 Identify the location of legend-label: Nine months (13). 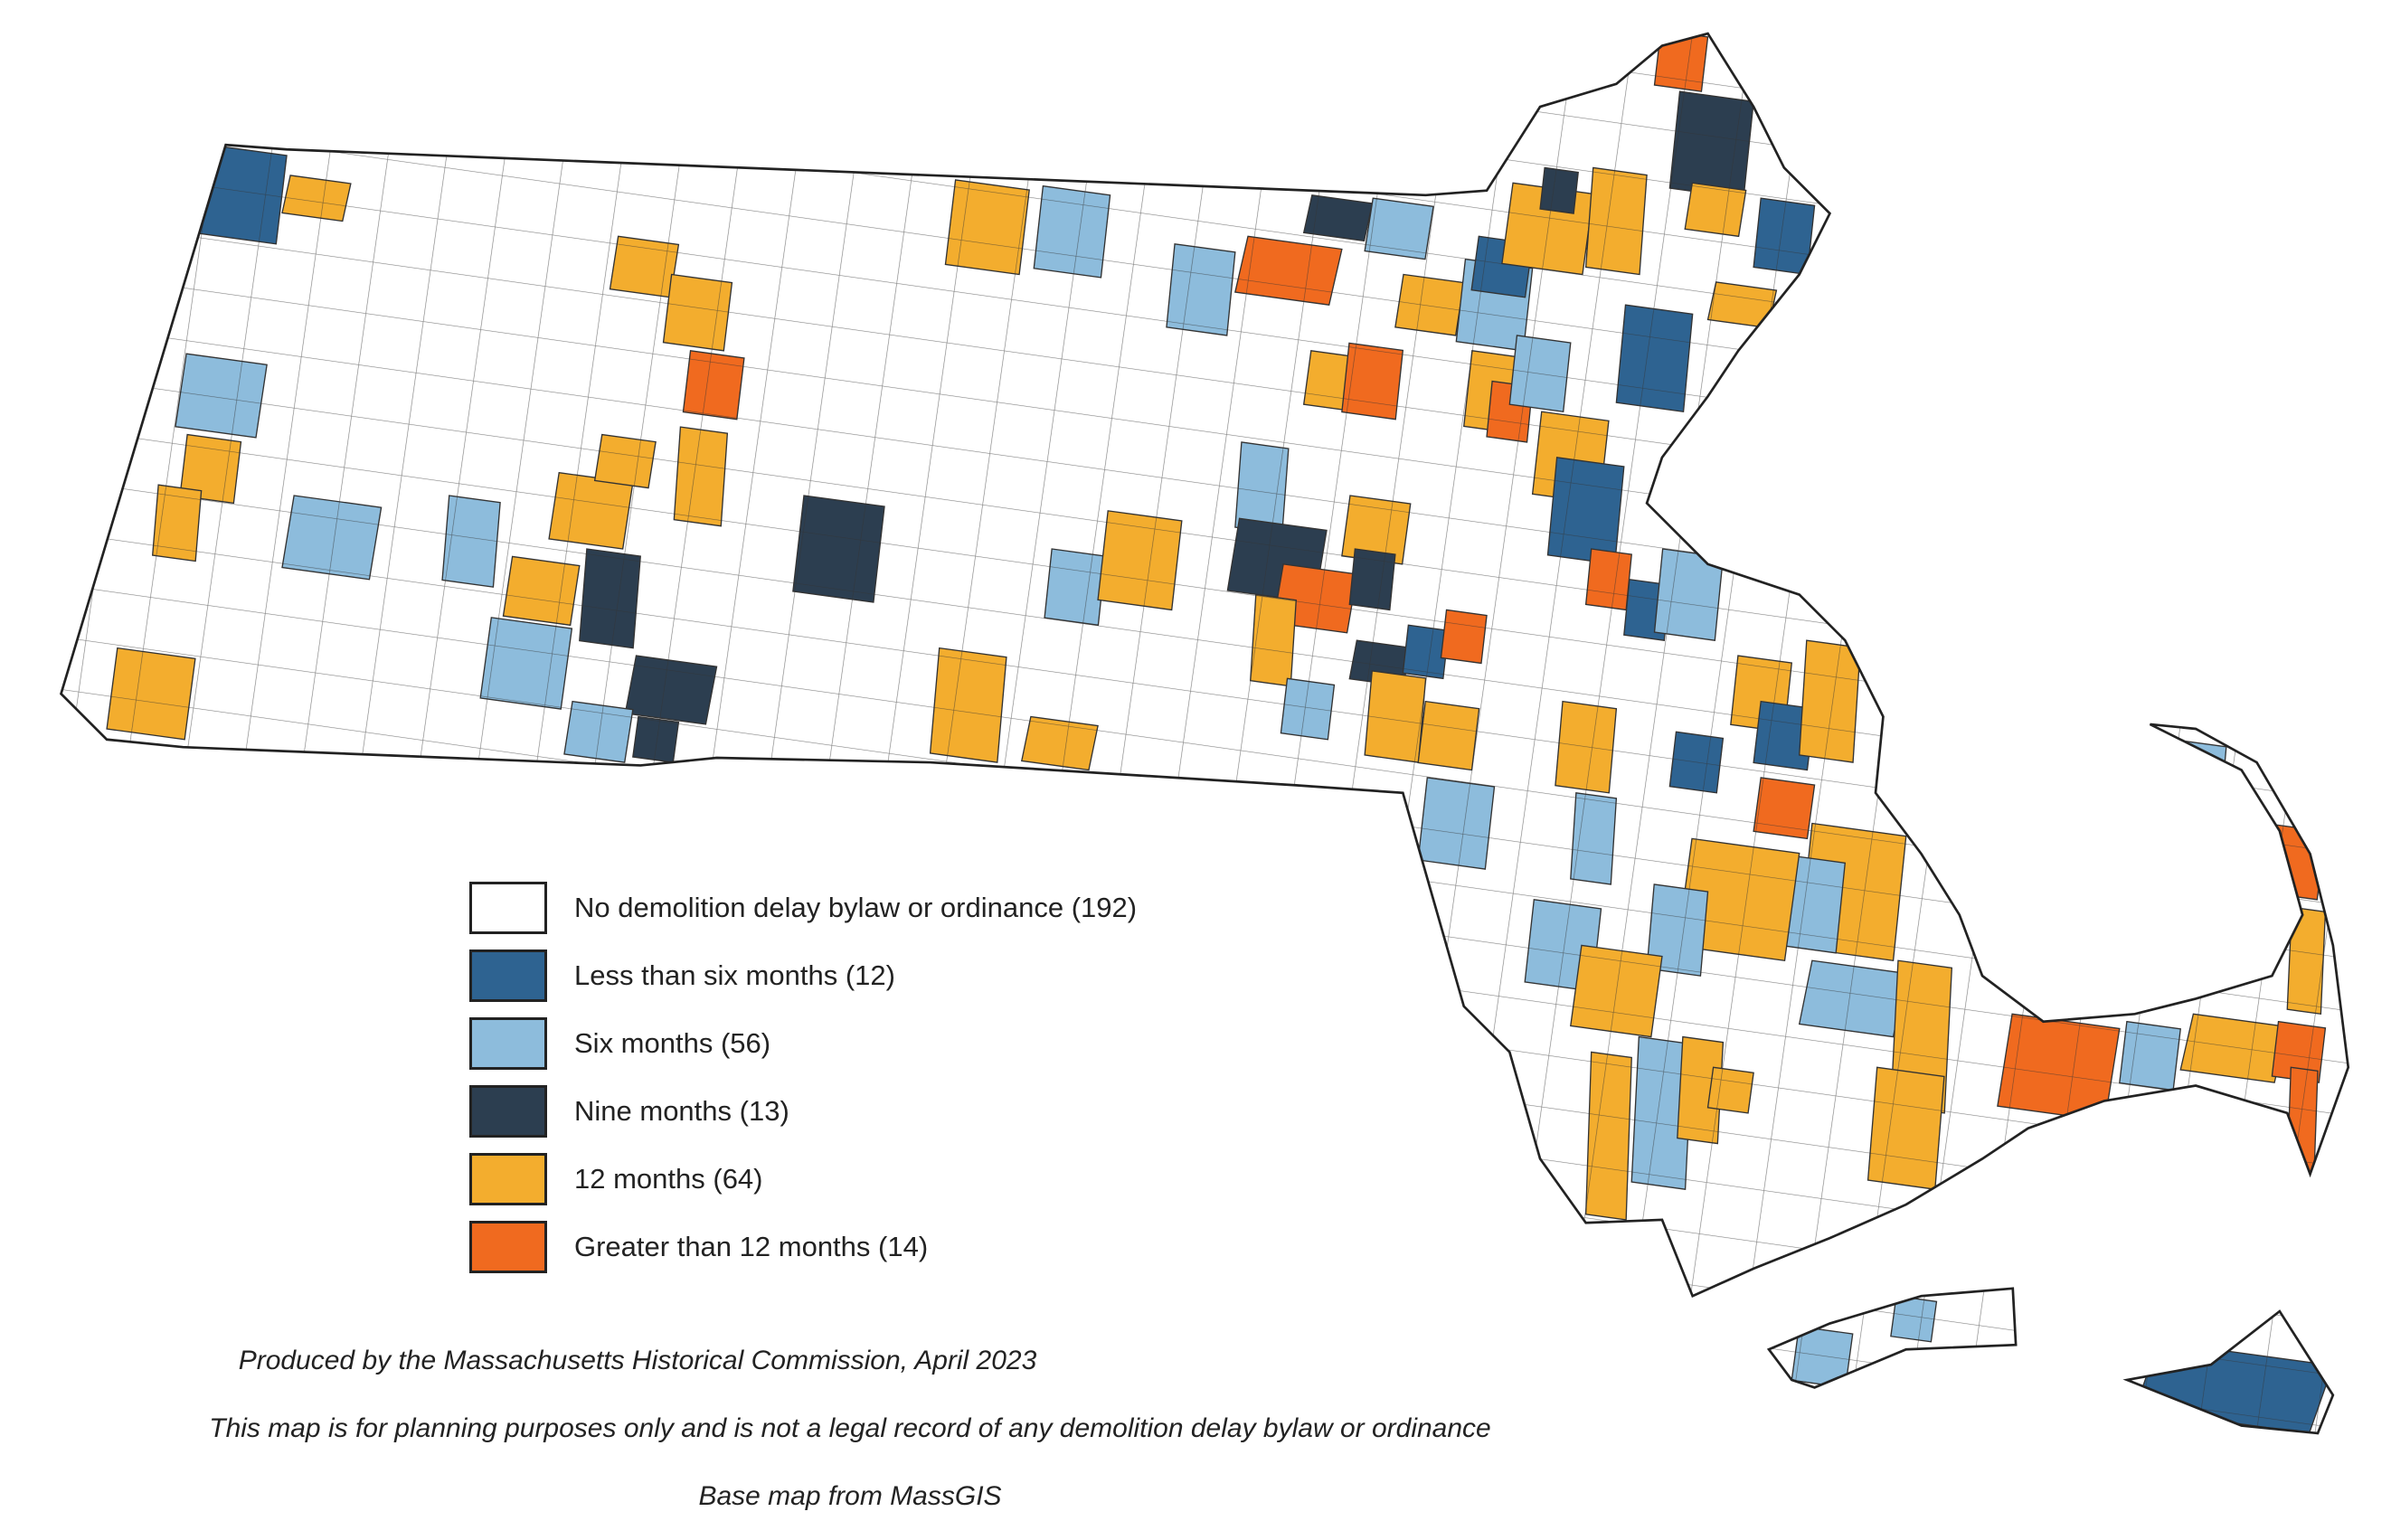
(681, 1110).